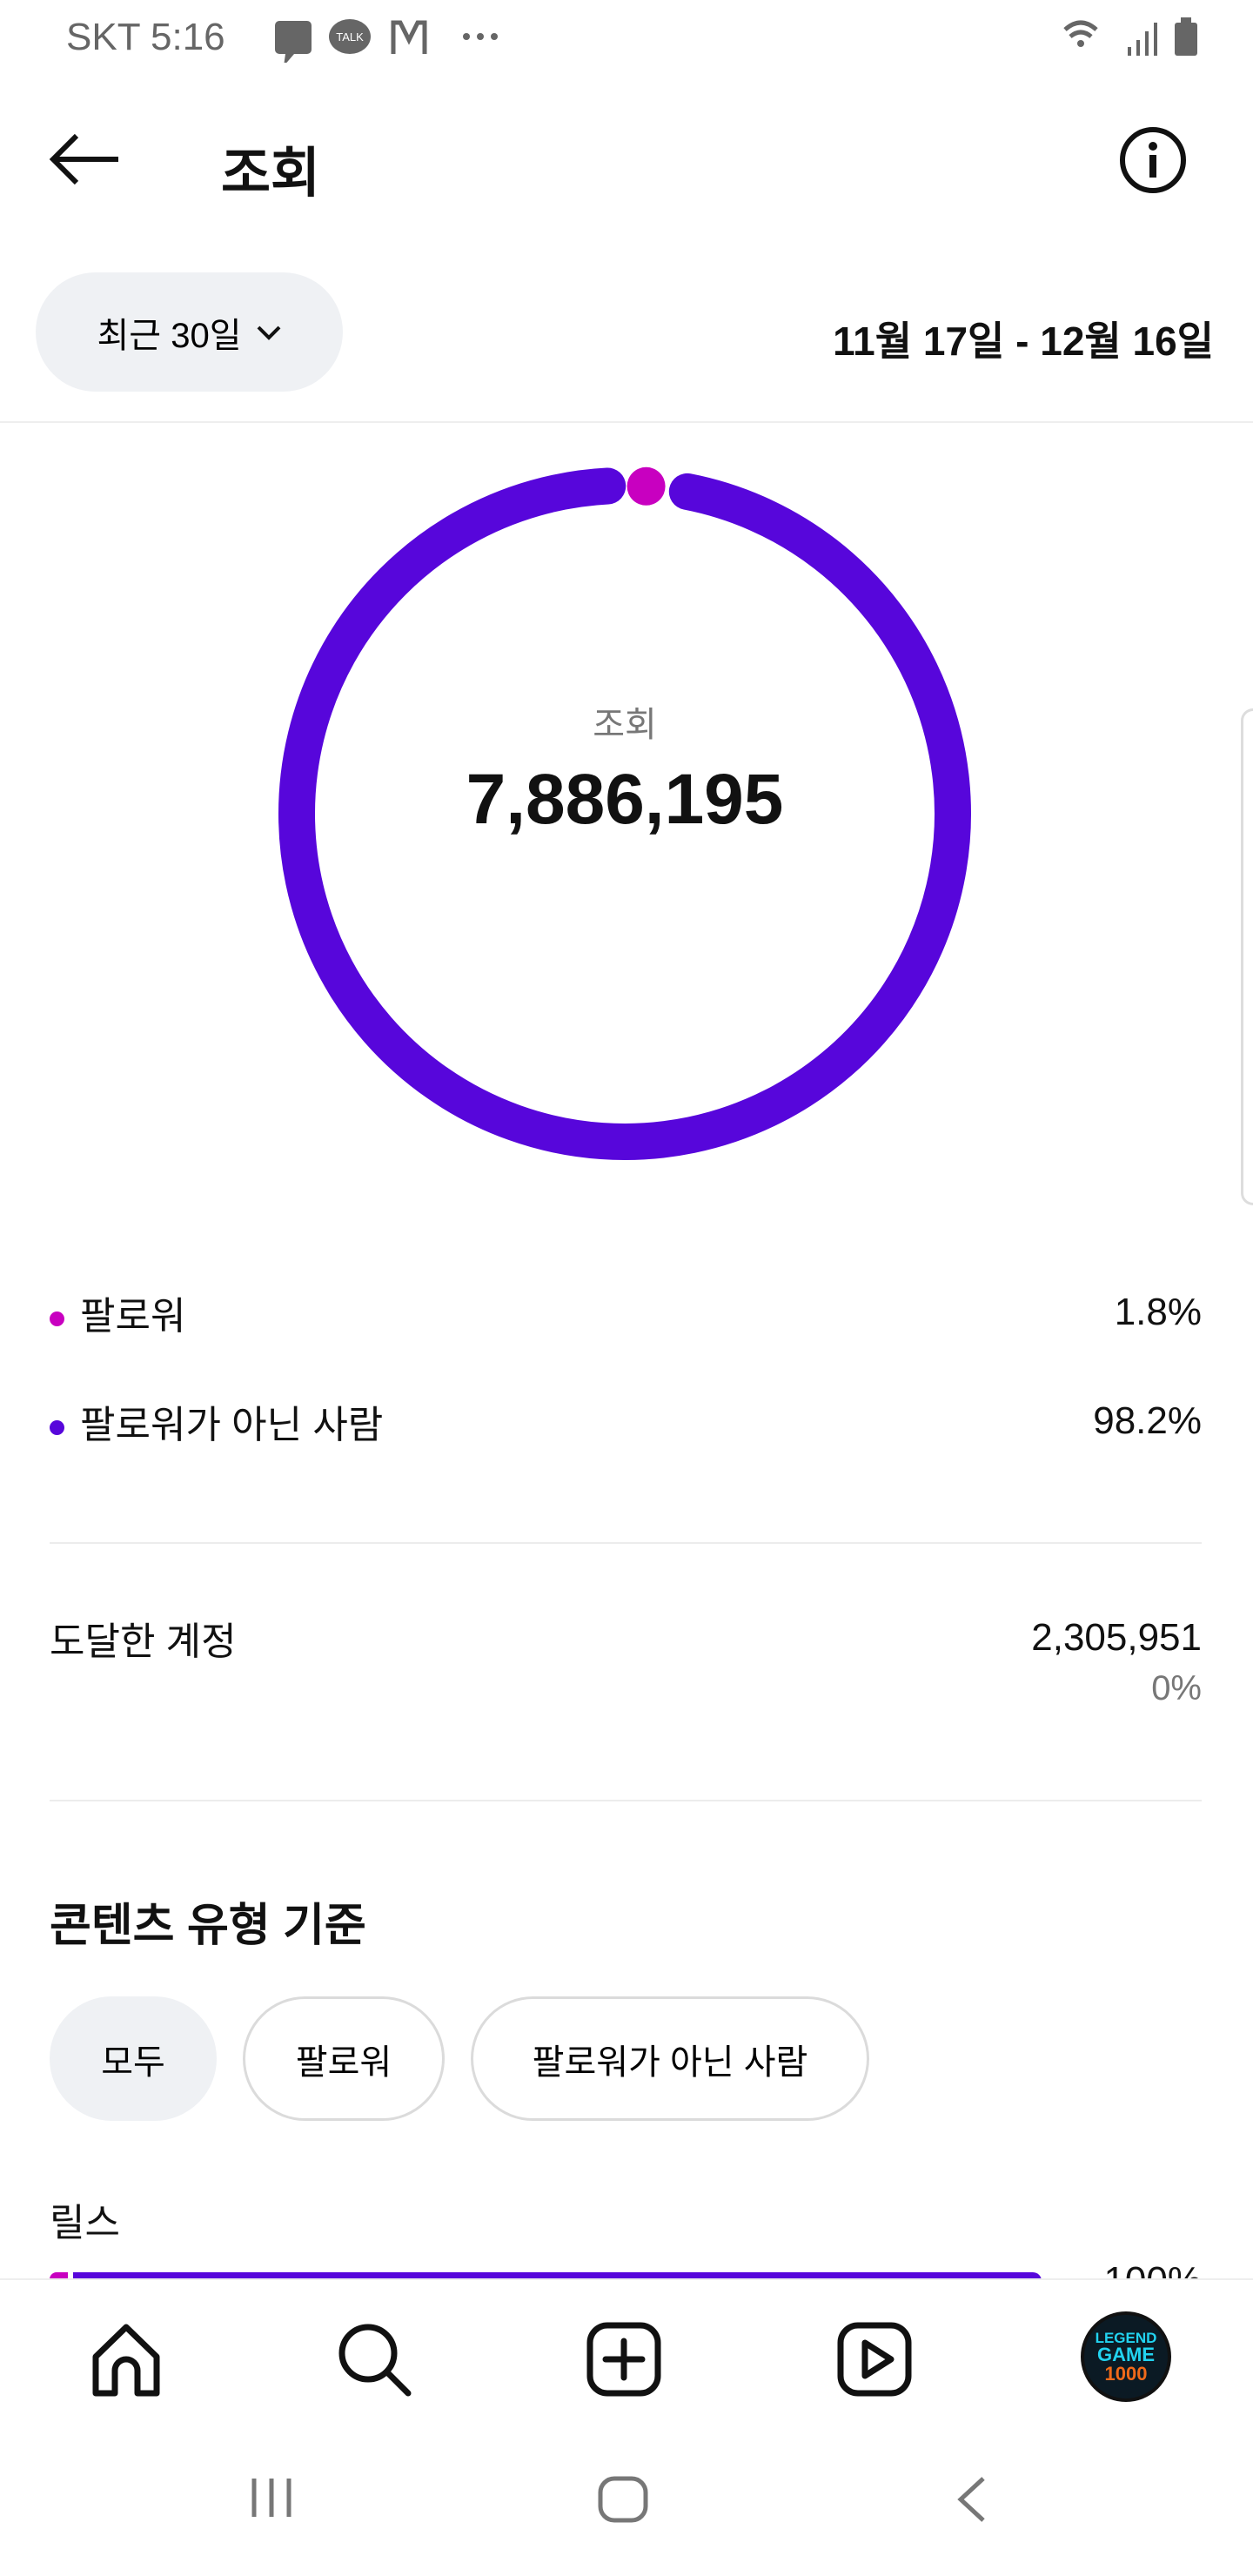 The width and height of the screenshot is (1253, 2576). I want to click on reach-row: 도달한 계정 2,305,951, so click(626, 1638).